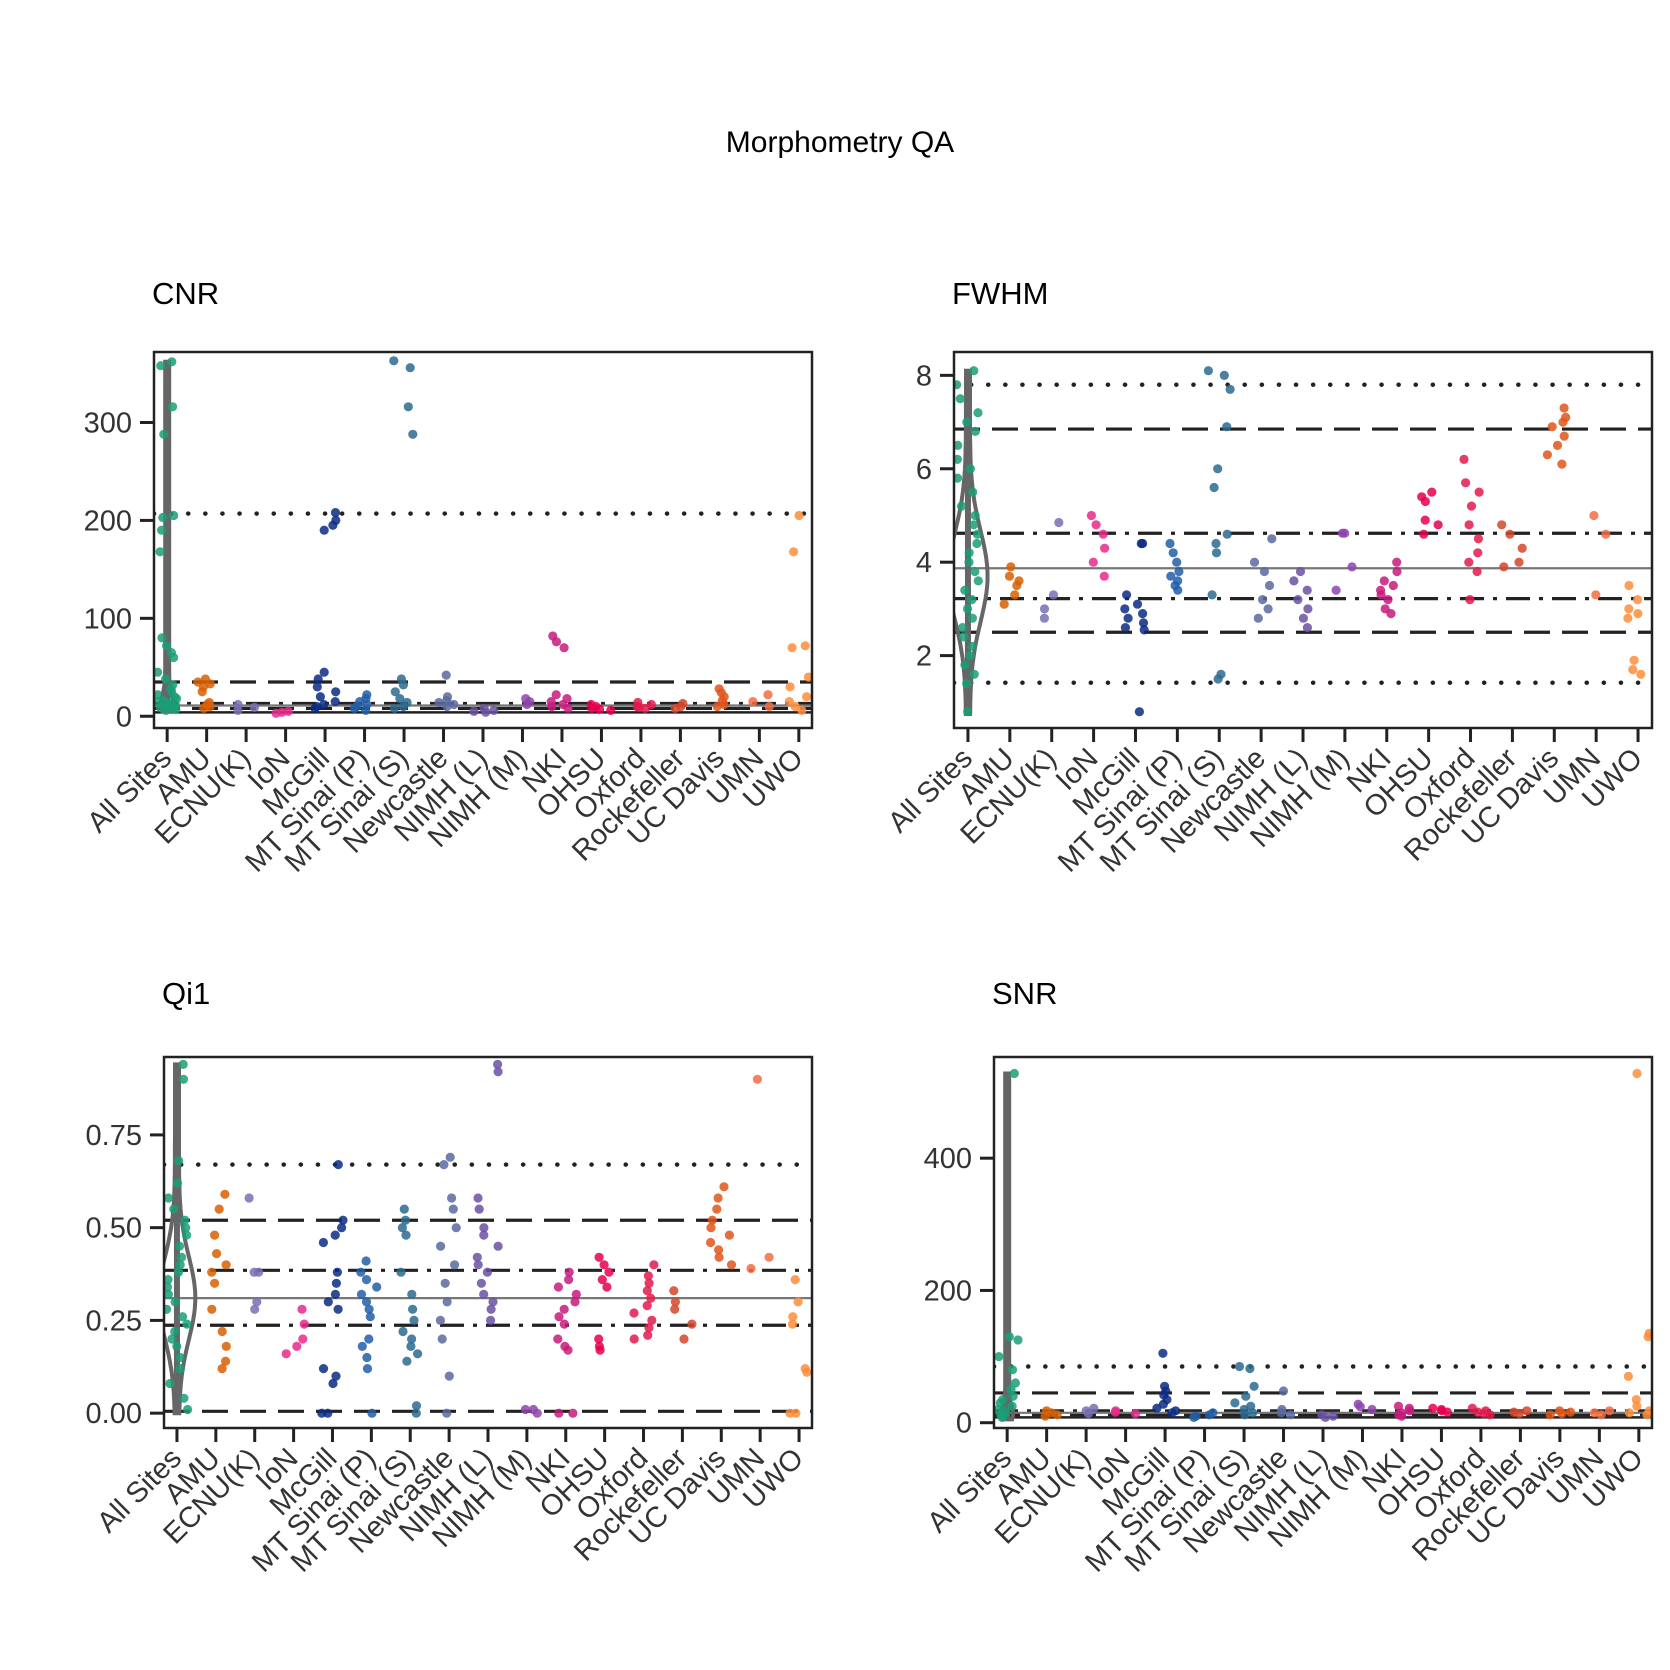 The height and width of the screenshot is (1670, 1670). Describe the element at coordinates (178, 1237) in the screenshot. I see `qi1-points-all-sites` at that location.